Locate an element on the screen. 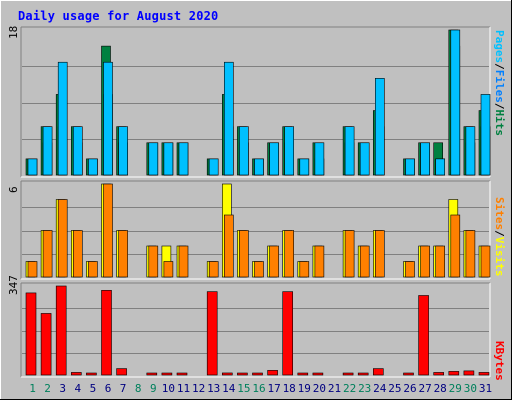 Image resolution: width=512 pixels, height=400 pixels. x-tick-label: 18 is located at coordinates (289, 388).